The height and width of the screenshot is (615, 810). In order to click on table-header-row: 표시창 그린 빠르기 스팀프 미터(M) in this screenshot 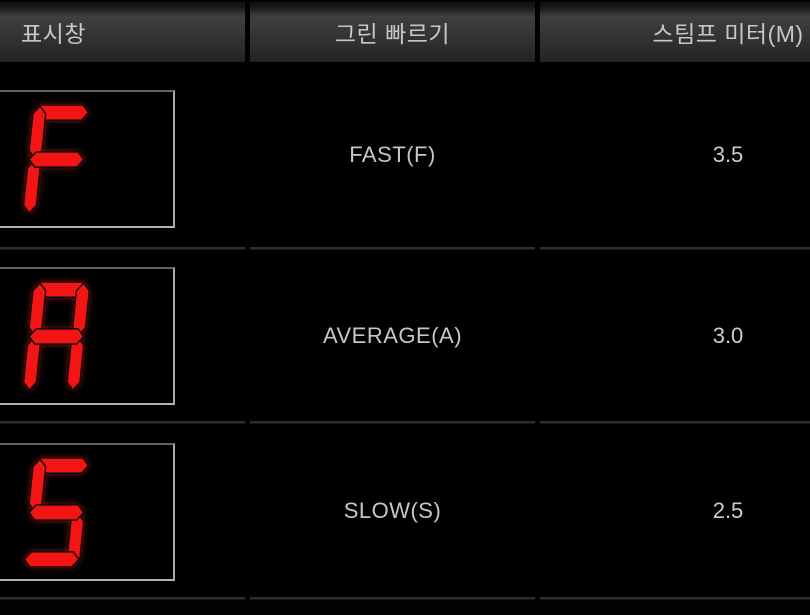, I will do `click(405, 32)`.